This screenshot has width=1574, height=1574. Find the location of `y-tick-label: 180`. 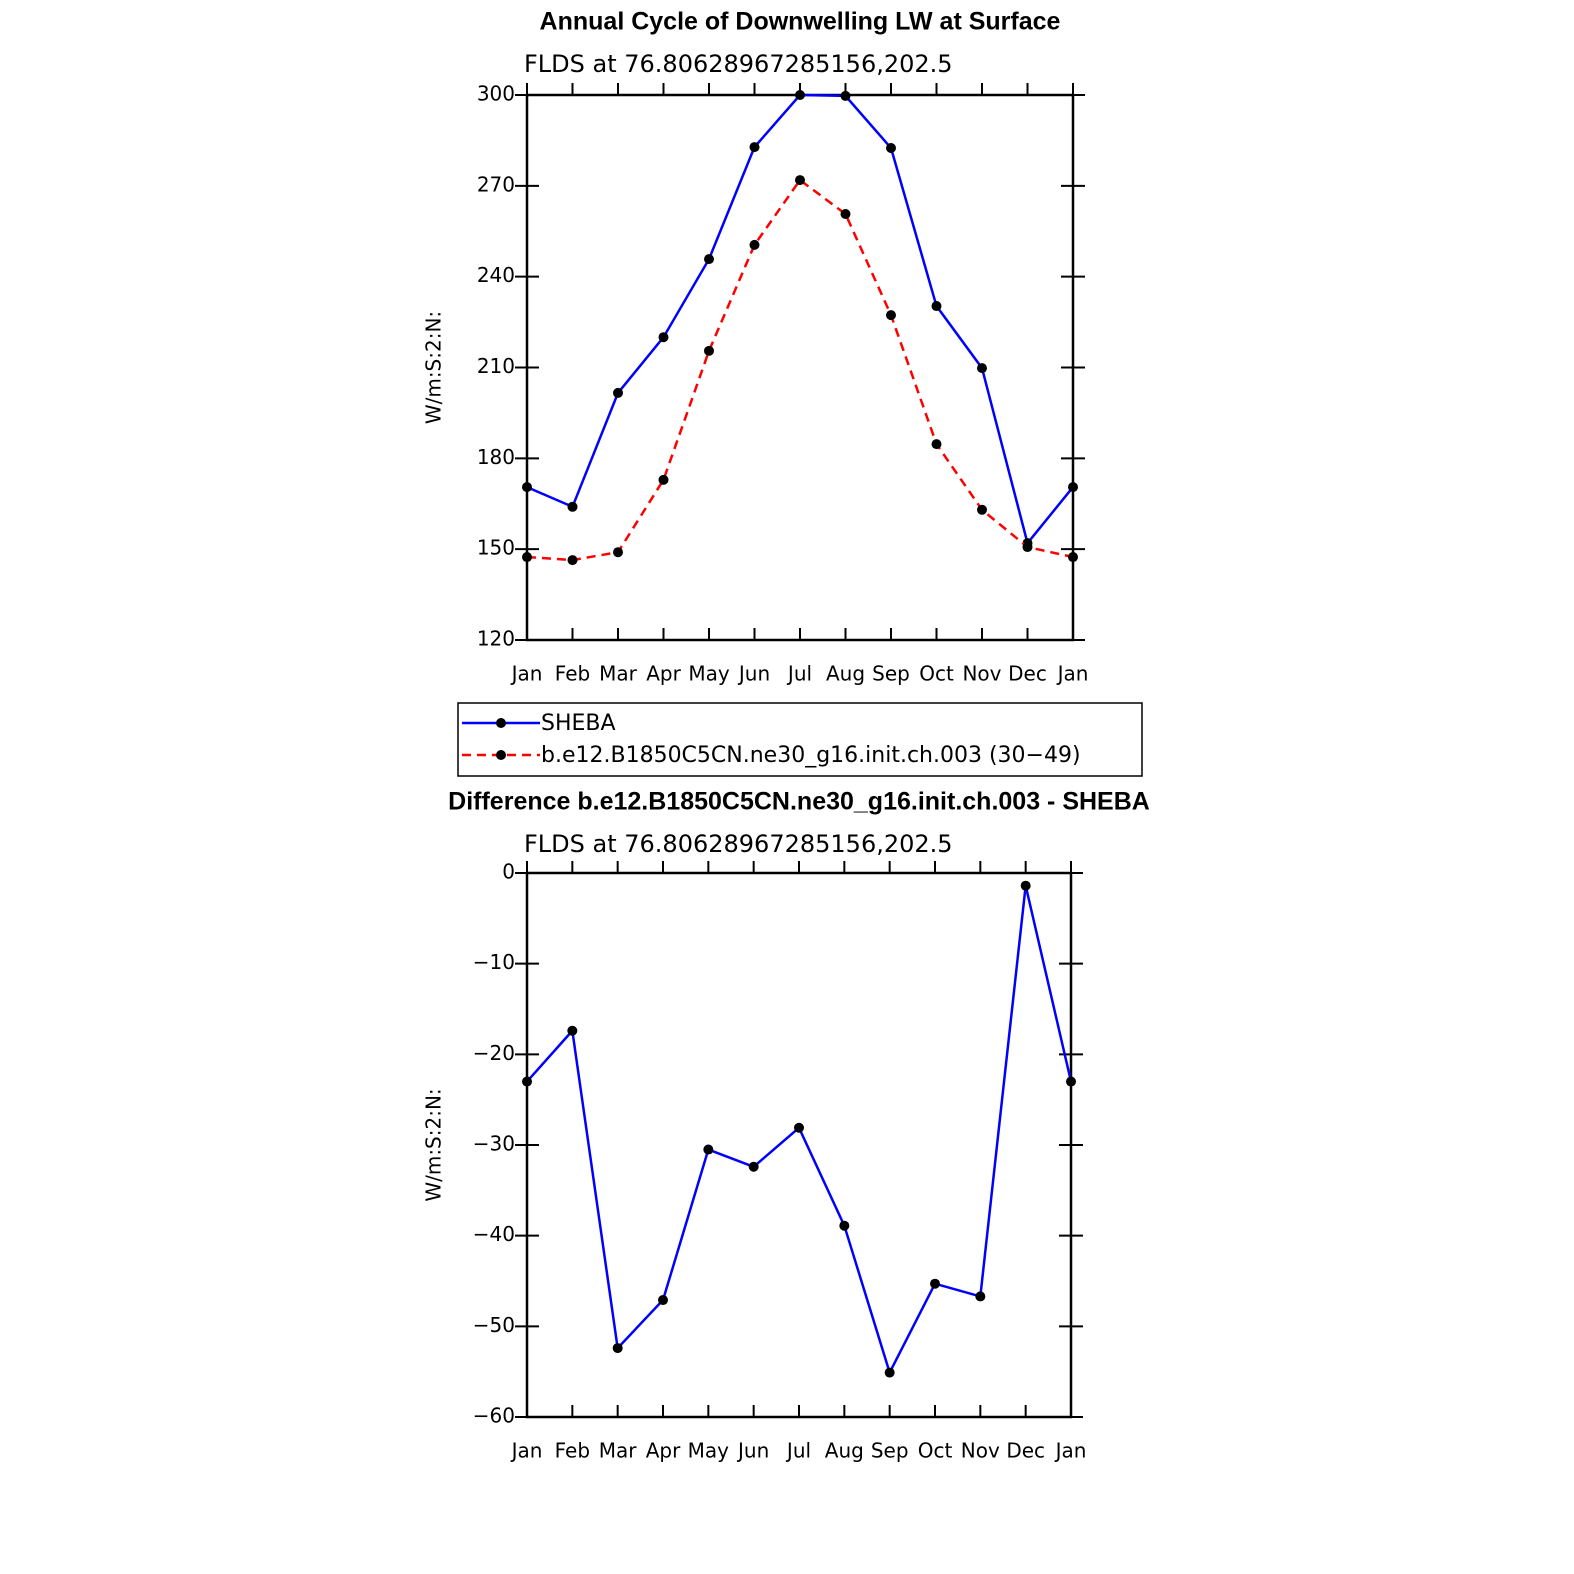

y-tick-label: 180 is located at coordinates (496, 457).